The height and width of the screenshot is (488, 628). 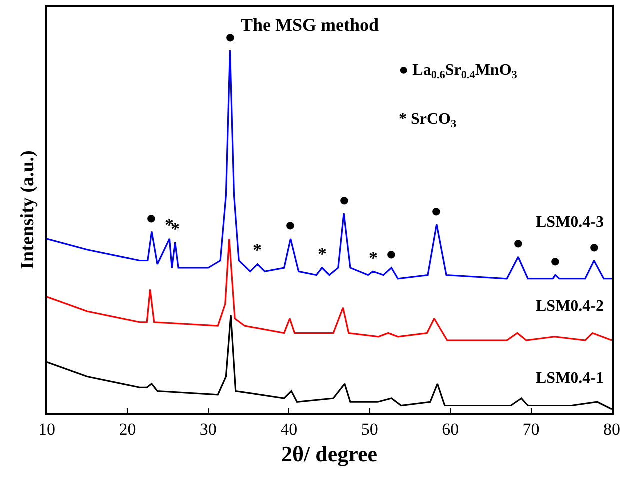 What do you see at coordinates (458, 72) in the screenshot?
I see `annotation: ● La$_{0.6}$Sr$_{0.4}$MnO$_{3}$` at bounding box center [458, 72].